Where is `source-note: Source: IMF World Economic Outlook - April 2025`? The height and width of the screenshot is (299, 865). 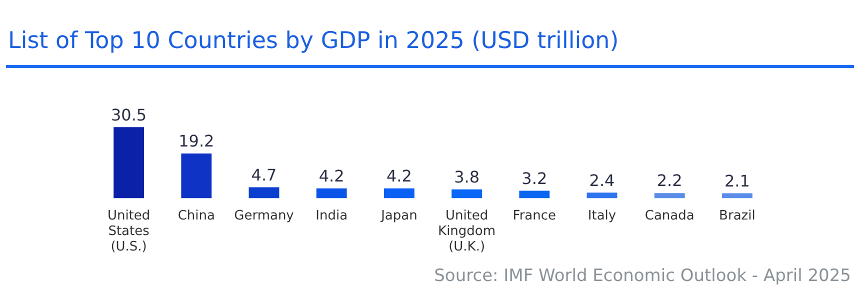
source-note: Source: IMF World Economic Outlook - April 2025 is located at coordinates (642, 276).